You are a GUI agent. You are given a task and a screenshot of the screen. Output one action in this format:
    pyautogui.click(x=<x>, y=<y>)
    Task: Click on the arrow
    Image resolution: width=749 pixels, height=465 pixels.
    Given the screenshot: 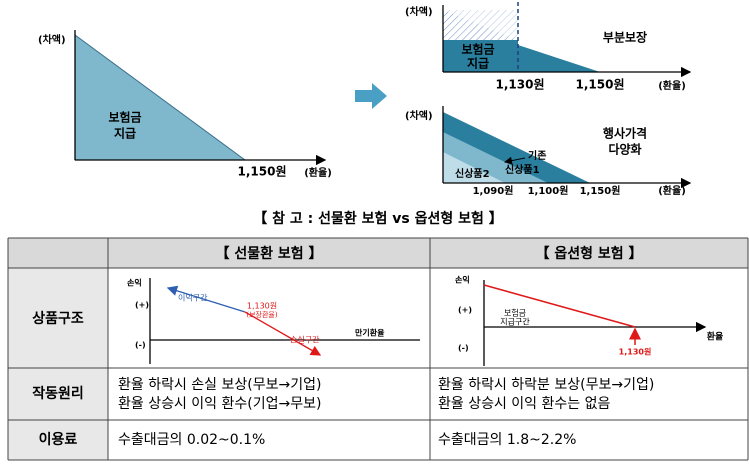 What is the action you would take?
    pyautogui.click(x=371, y=96)
    